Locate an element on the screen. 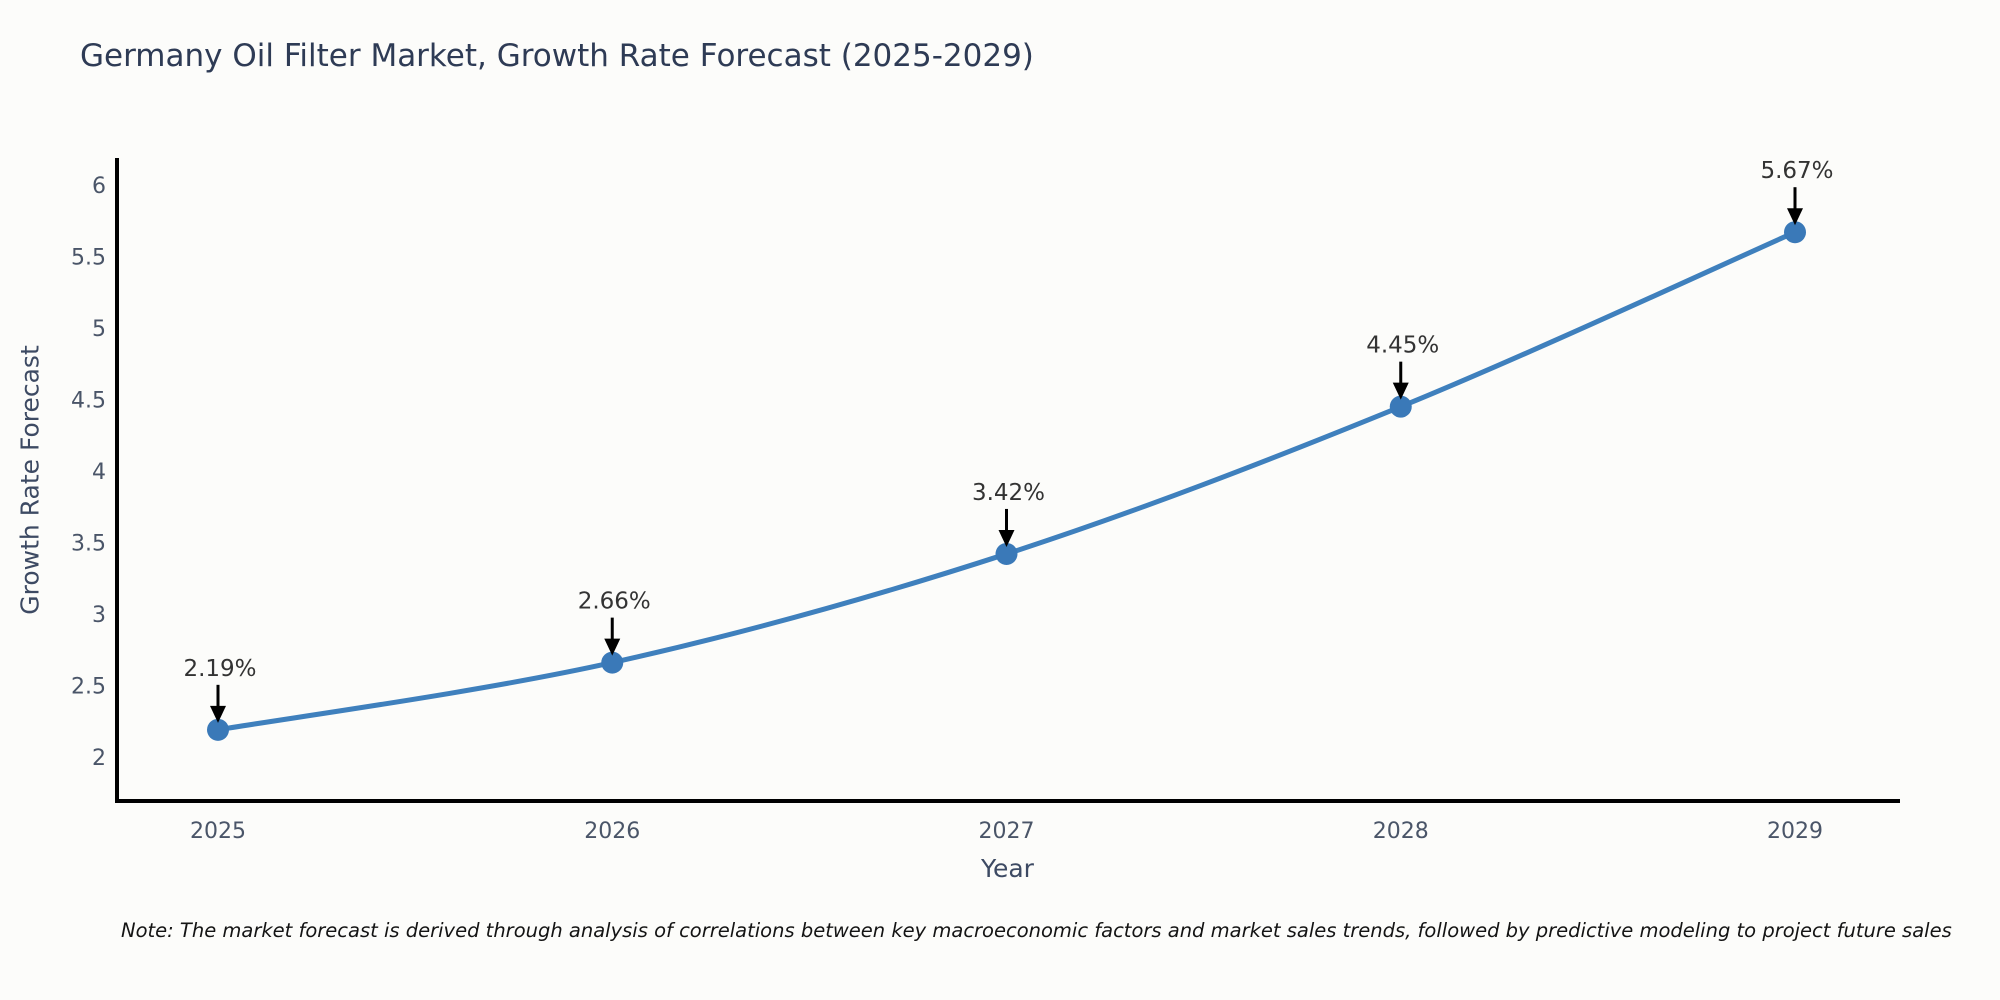 The height and width of the screenshot is (1000, 2000). x-tick-label: 2027 is located at coordinates (1007, 831).